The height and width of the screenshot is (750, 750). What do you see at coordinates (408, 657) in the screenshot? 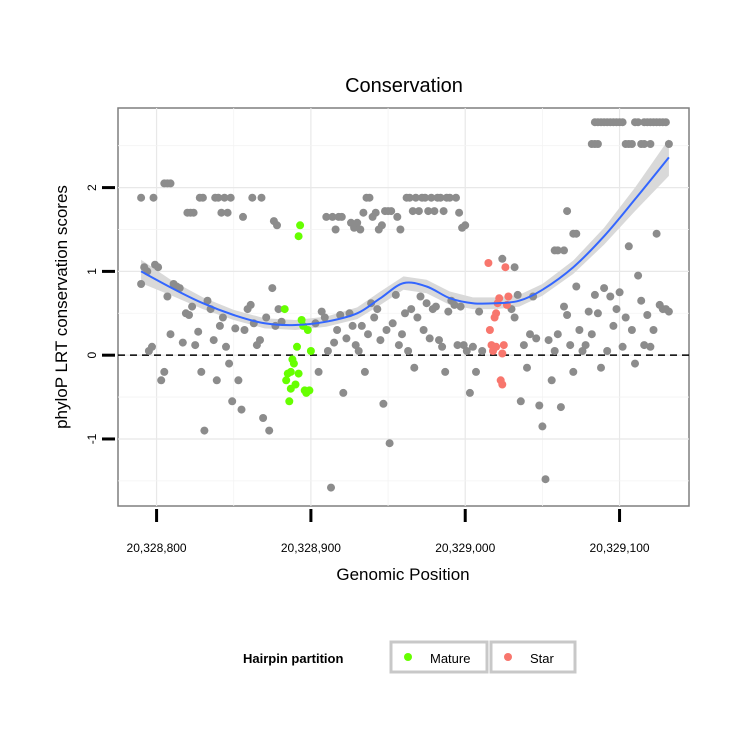
I see `legend-key-mature-swatch` at bounding box center [408, 657].